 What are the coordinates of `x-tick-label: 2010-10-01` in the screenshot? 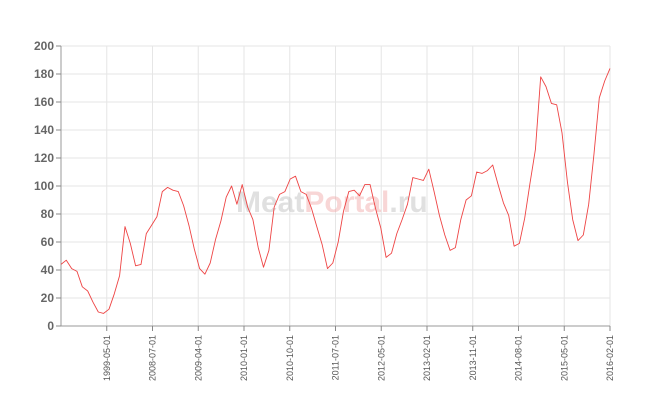 It's located at (290, 358).